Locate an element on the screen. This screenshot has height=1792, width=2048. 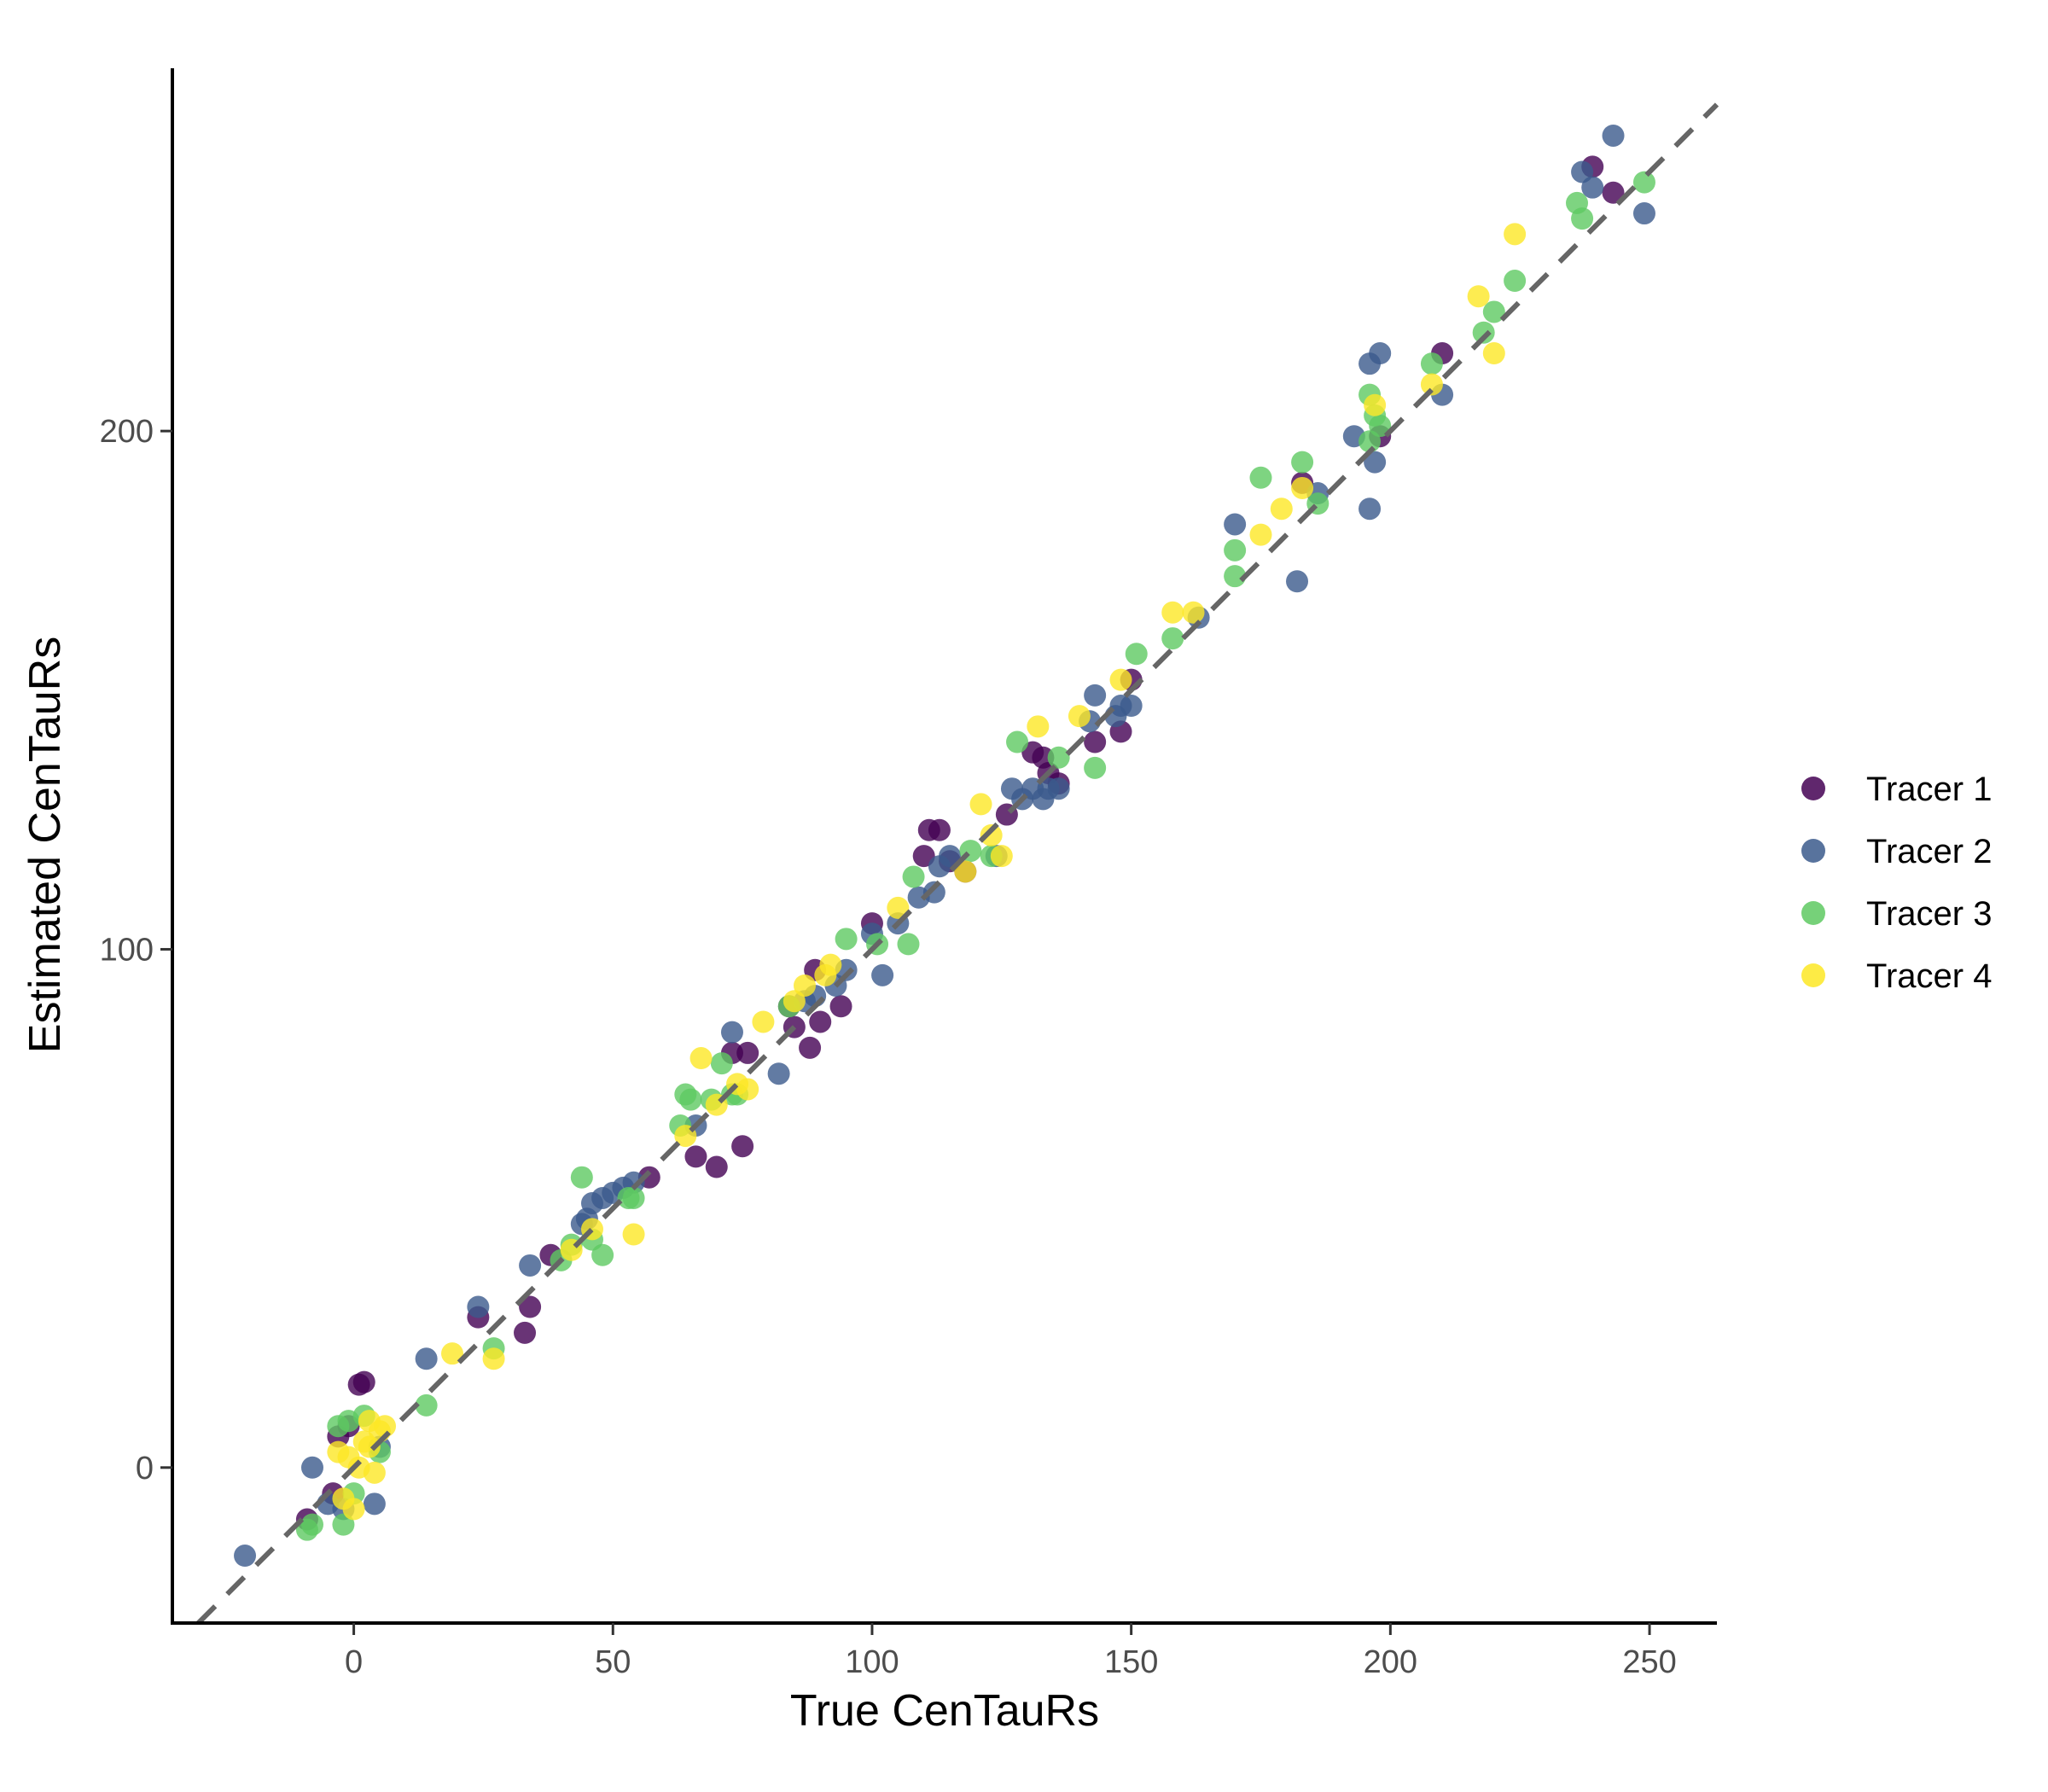
x-tick-label: 100 is located at coordinates (872, 1662).